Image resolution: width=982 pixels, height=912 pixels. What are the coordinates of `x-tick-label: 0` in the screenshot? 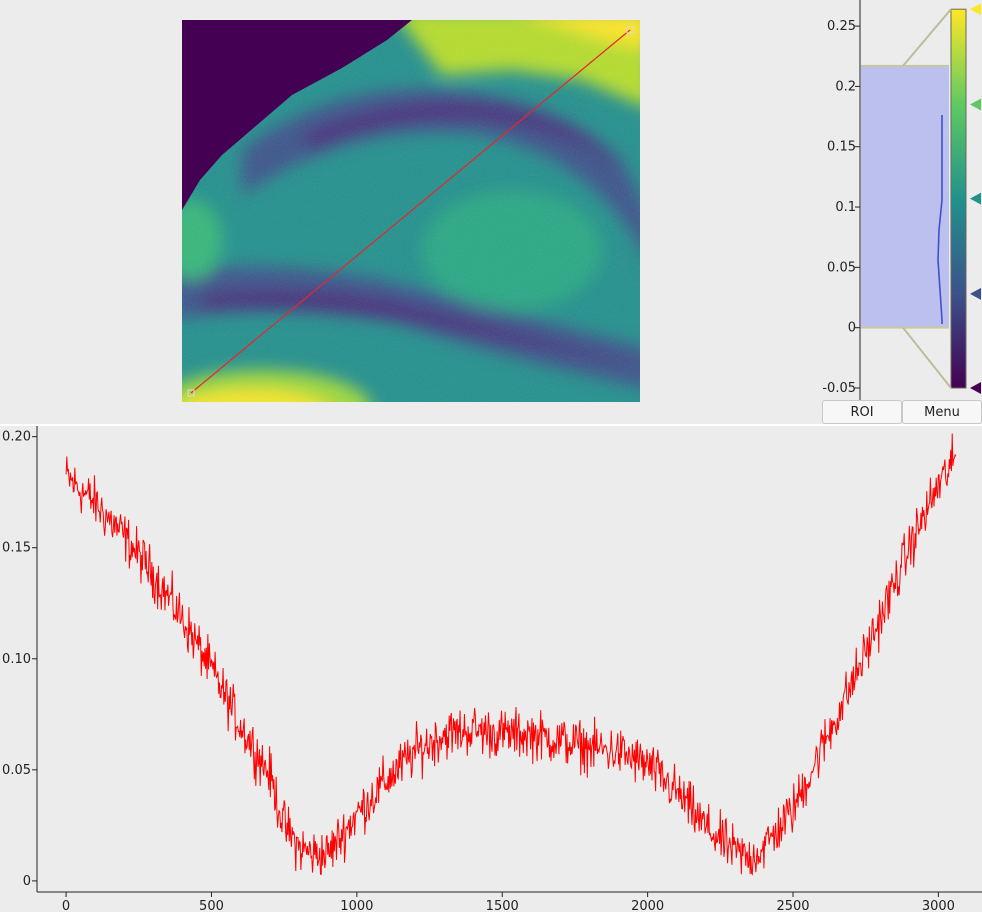 It's located at (66, 905).